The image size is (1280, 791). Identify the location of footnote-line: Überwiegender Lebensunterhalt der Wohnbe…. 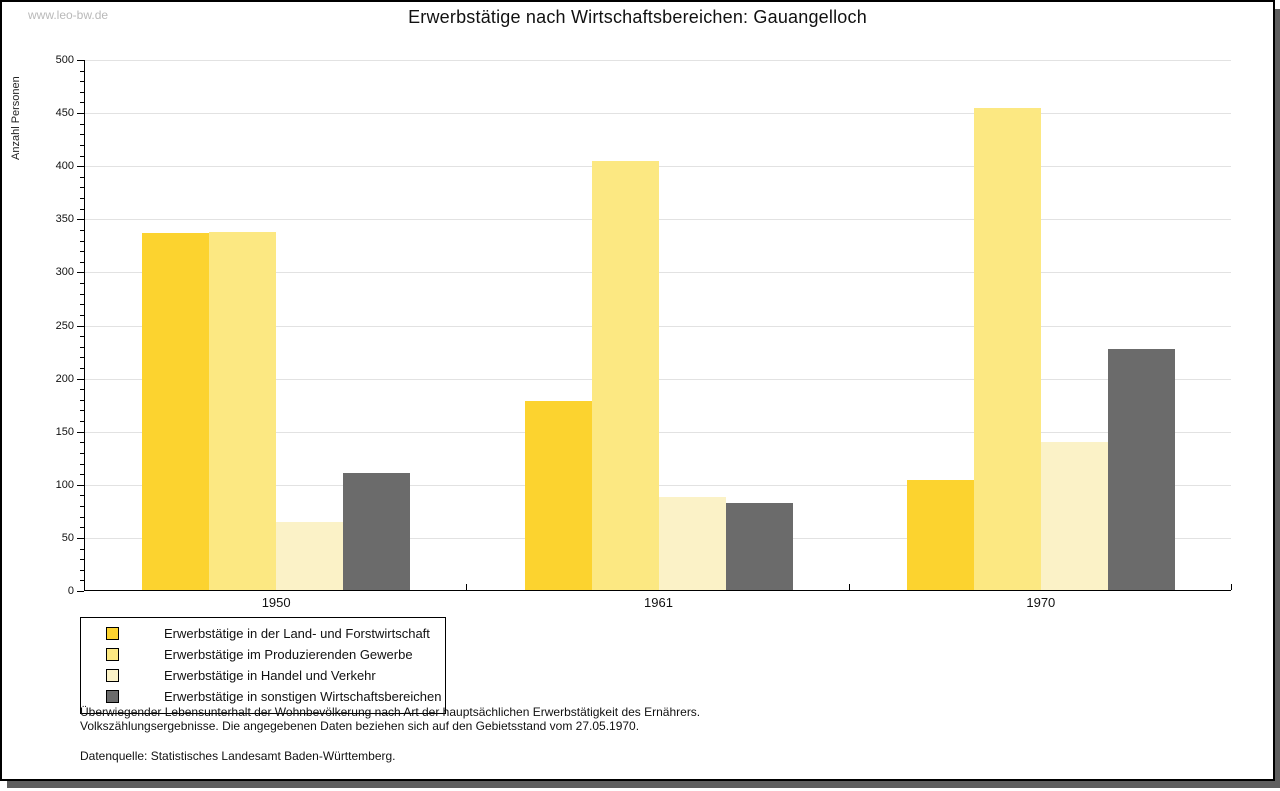
(390, 712).